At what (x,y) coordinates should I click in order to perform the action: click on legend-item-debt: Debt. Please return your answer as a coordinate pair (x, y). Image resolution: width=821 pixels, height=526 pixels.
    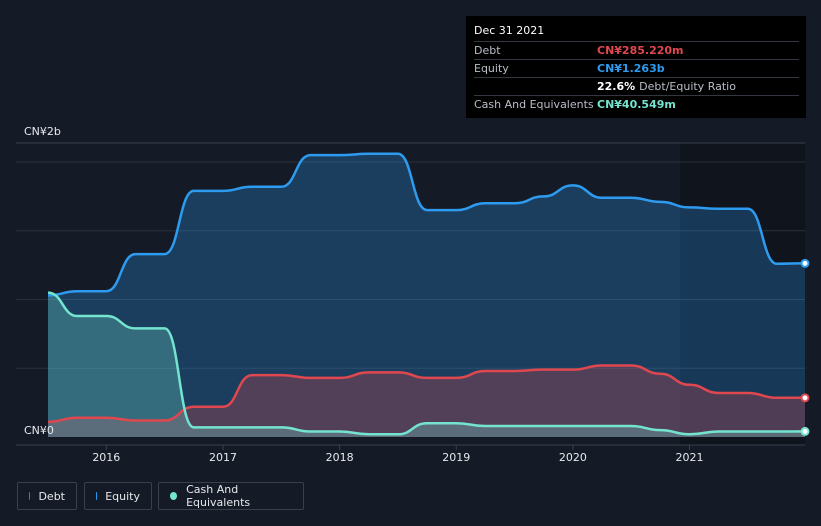
    Looking at the image, I should click on (47, 496).